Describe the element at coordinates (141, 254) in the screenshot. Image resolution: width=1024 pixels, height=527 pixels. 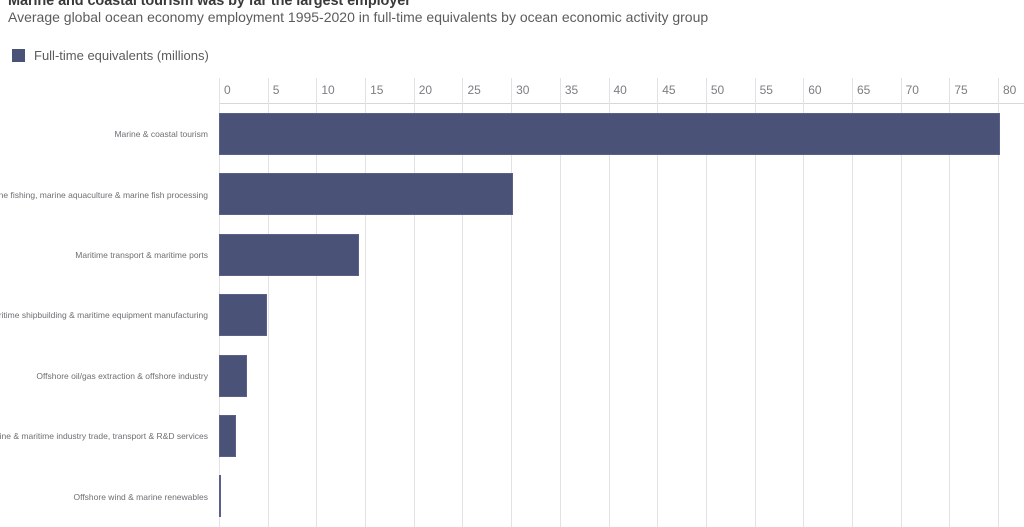
I see `category-label: Maritime transport & maritime ports` at that location.